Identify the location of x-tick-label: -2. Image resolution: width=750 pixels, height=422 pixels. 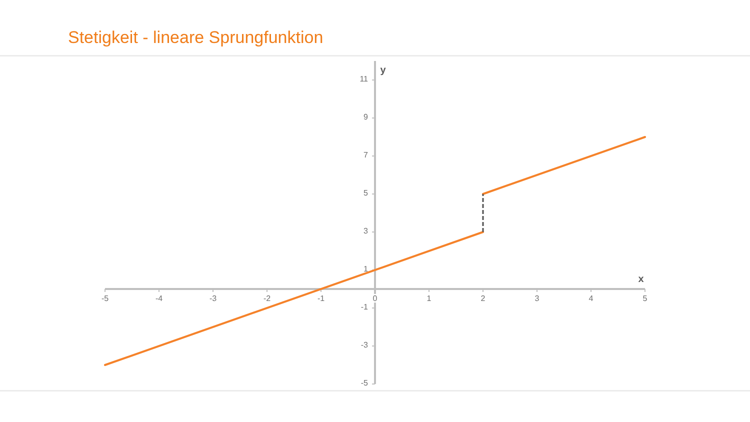
(267, 298).